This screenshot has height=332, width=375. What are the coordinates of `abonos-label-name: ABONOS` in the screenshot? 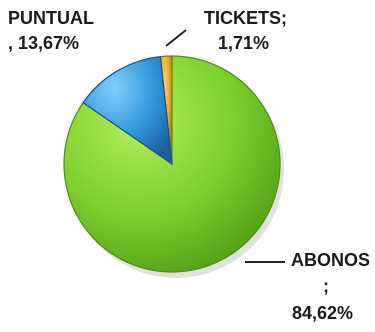 It's located at (330, 260).